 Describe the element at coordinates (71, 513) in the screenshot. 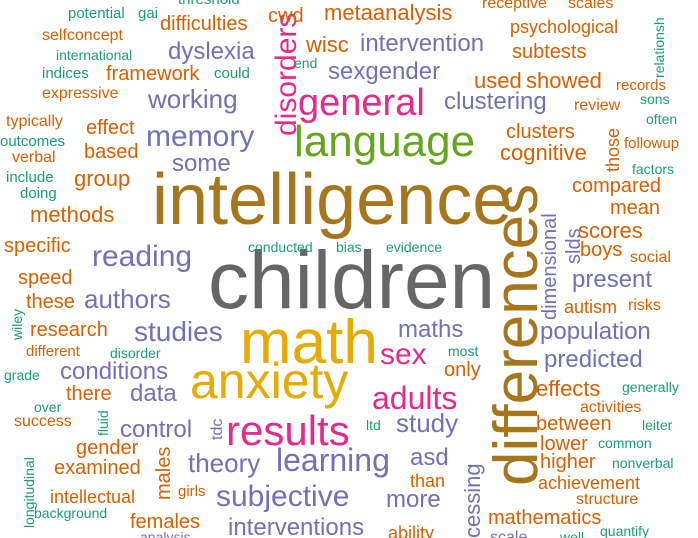

I see `word-background: background` at that location.